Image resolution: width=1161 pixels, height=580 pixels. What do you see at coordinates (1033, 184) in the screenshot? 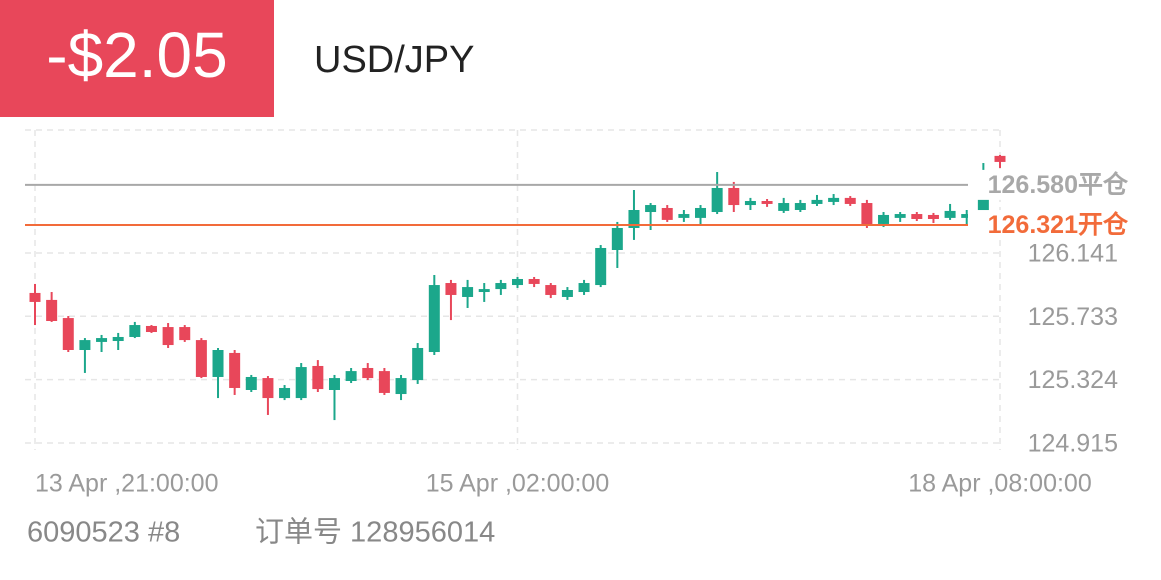
I see `reference-value: 126.580` at bounding box center [1033, 184].